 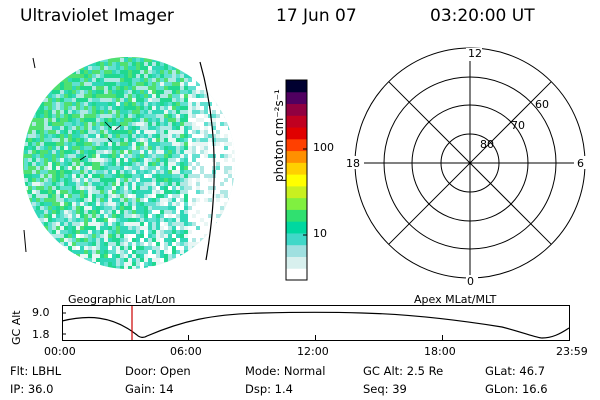 I want to click on lat-label-80: 80, so click(x=487, y=144).